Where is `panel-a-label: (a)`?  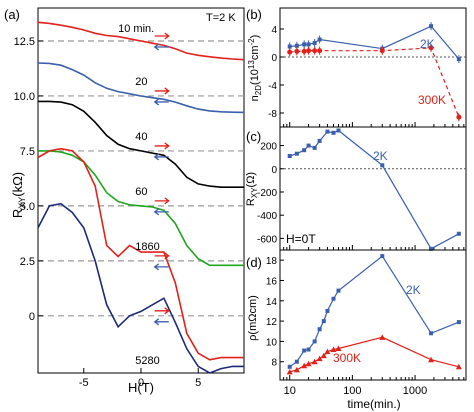 panel-a-label: (a) is located at coordinates (12, 14).